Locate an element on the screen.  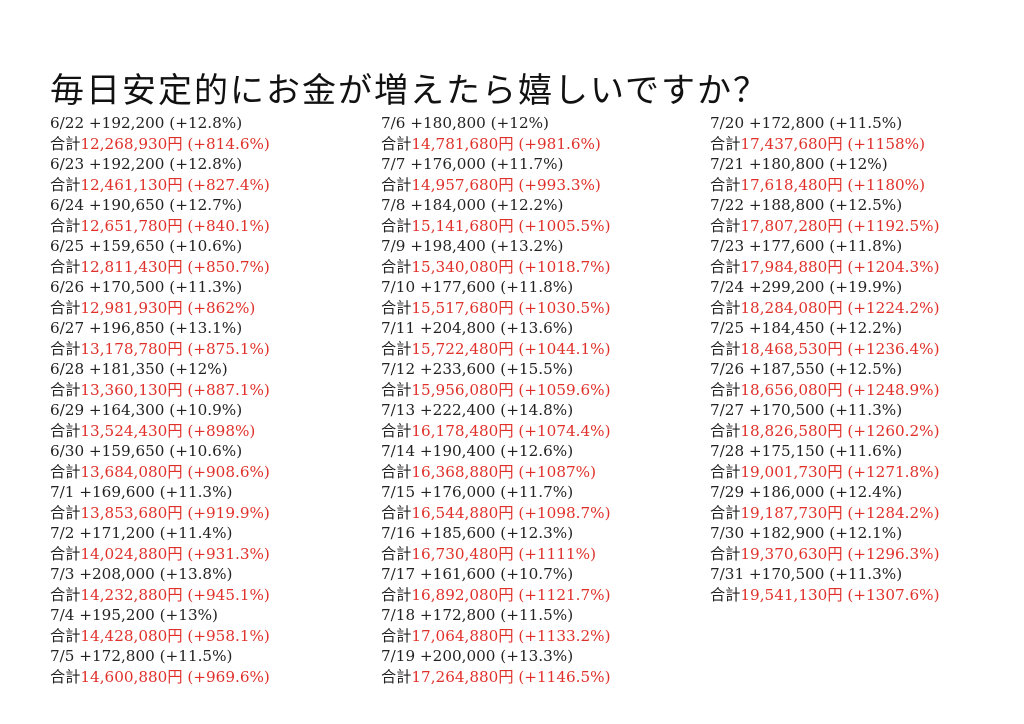
total-value: 13,684,080円 (+908.6%) is located at coordinates (175, 471).